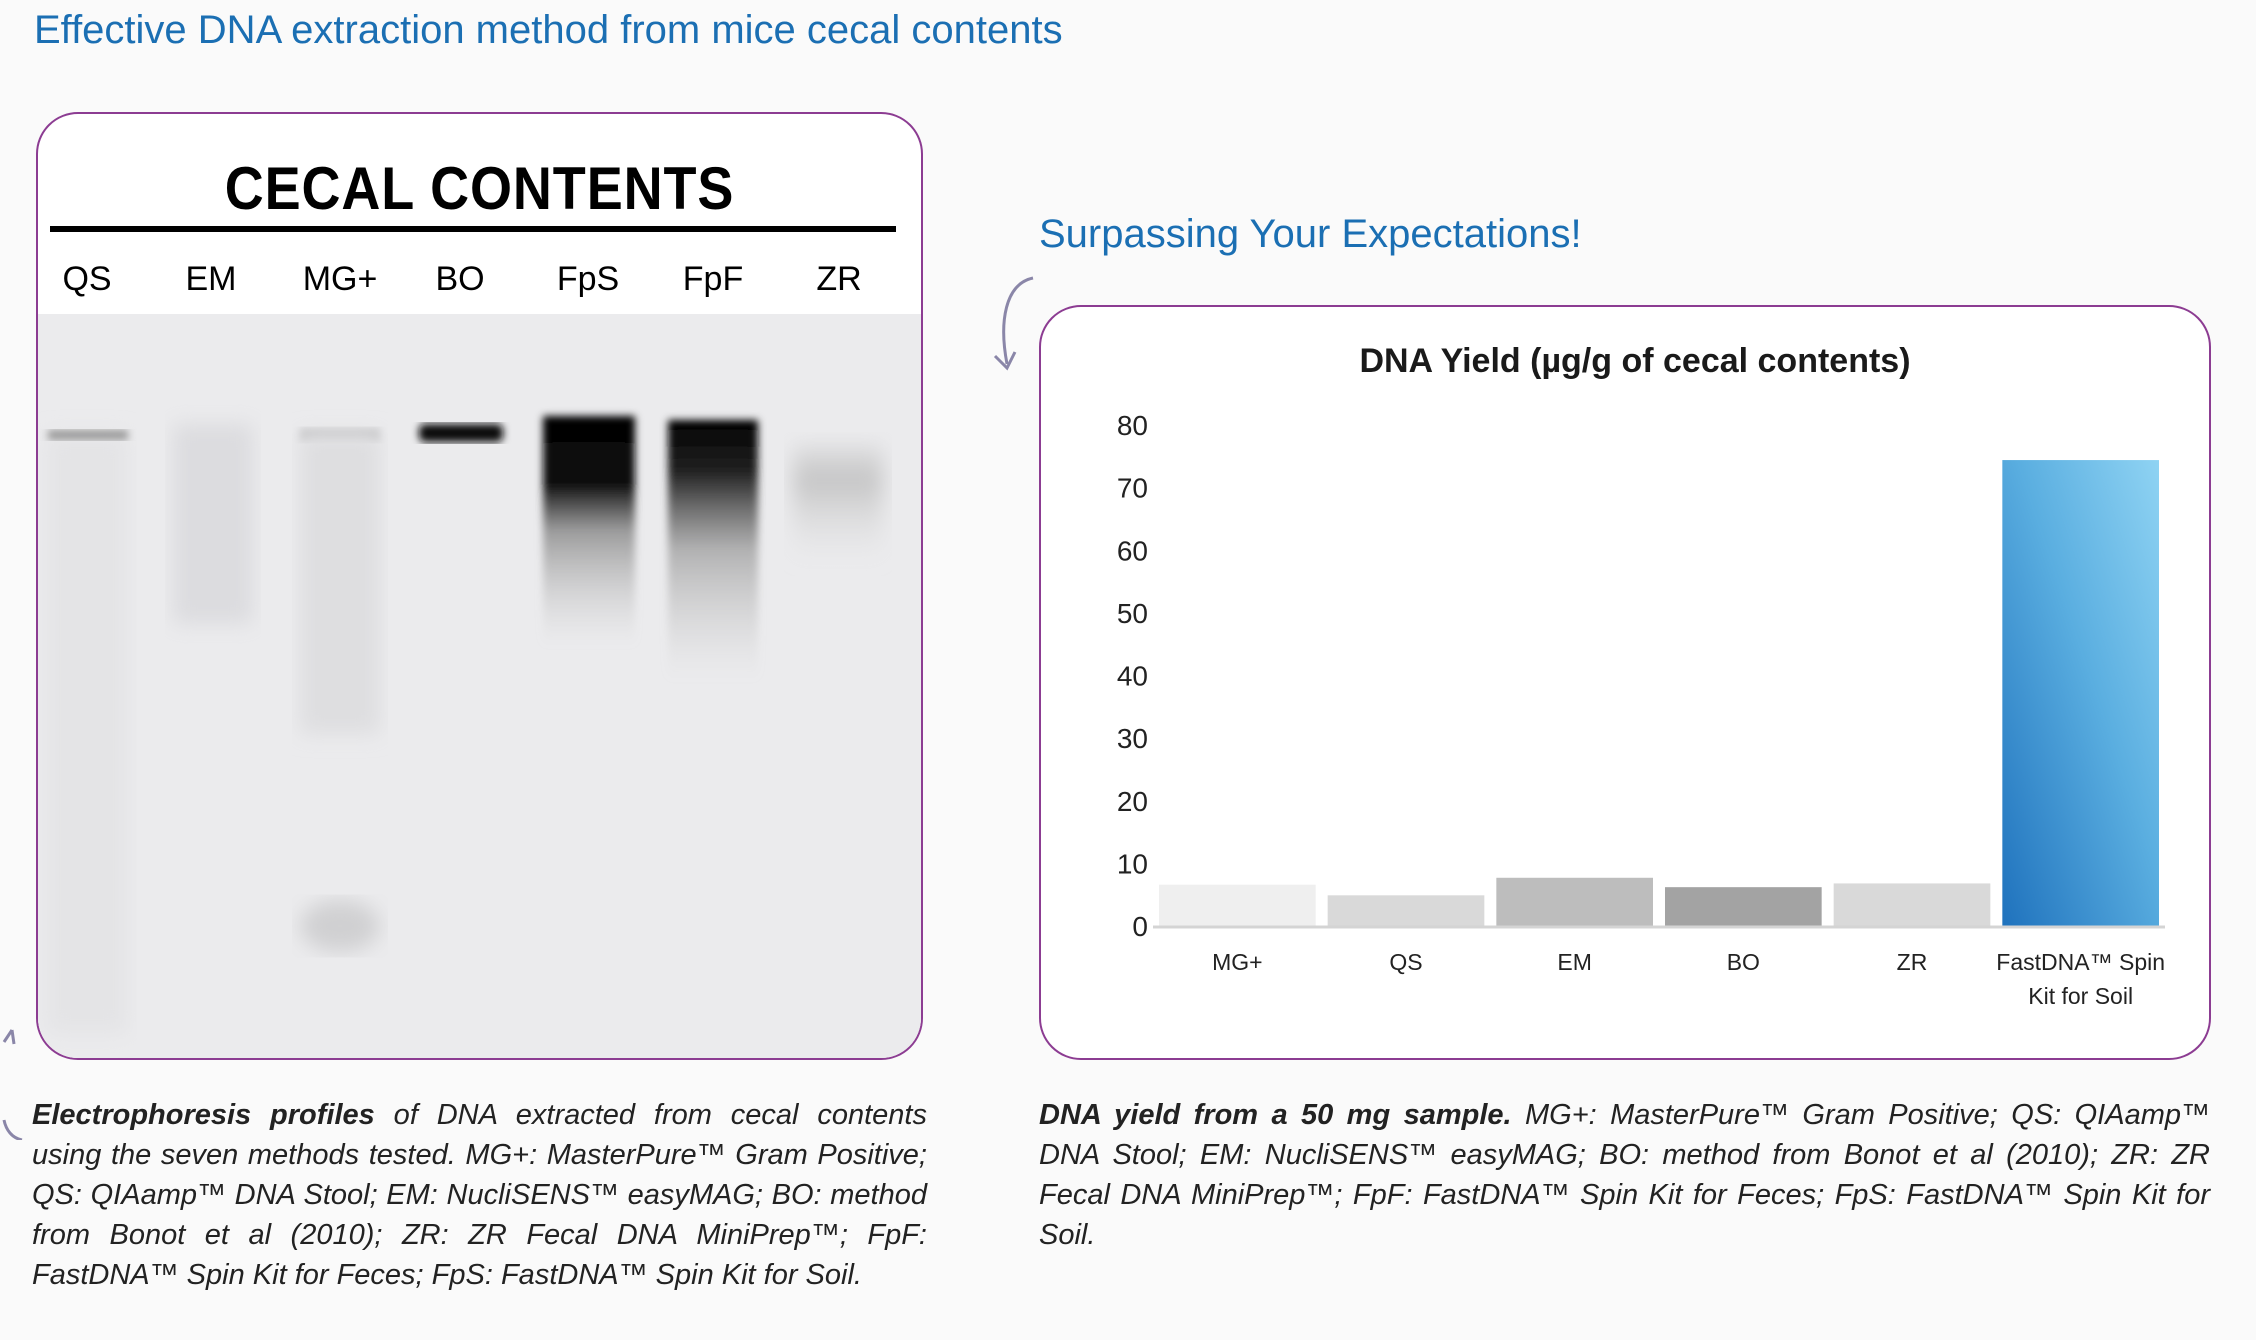 The image size is (2256, 1340). I want to click on y-tick-label: 80, so click(1132, 425).